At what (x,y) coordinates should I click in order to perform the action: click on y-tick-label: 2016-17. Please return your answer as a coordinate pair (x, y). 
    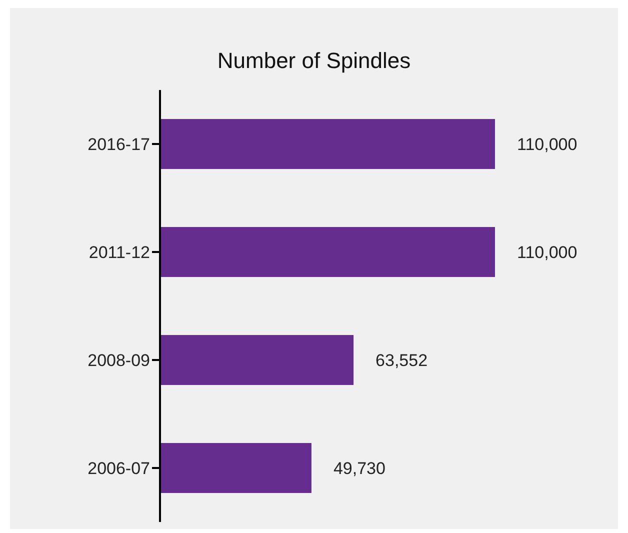
    Looking at the image, I should click on (119, 144).